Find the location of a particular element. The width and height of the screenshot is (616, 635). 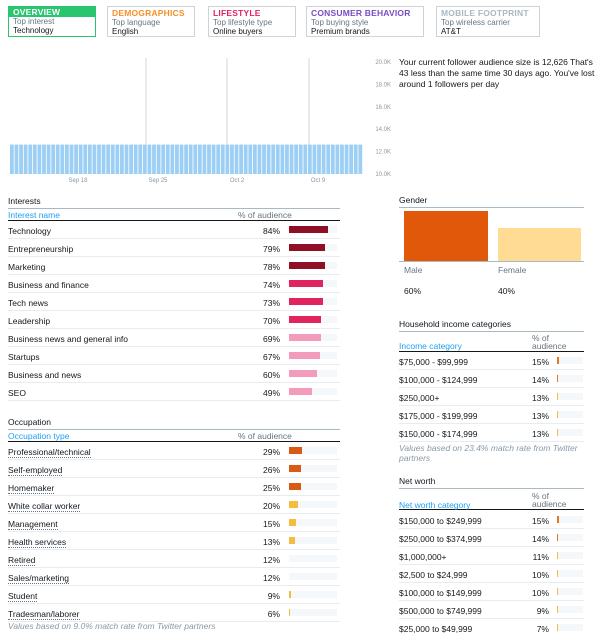

tab-subtitle: Top wireless carrier is located at coordinates (475, 22).